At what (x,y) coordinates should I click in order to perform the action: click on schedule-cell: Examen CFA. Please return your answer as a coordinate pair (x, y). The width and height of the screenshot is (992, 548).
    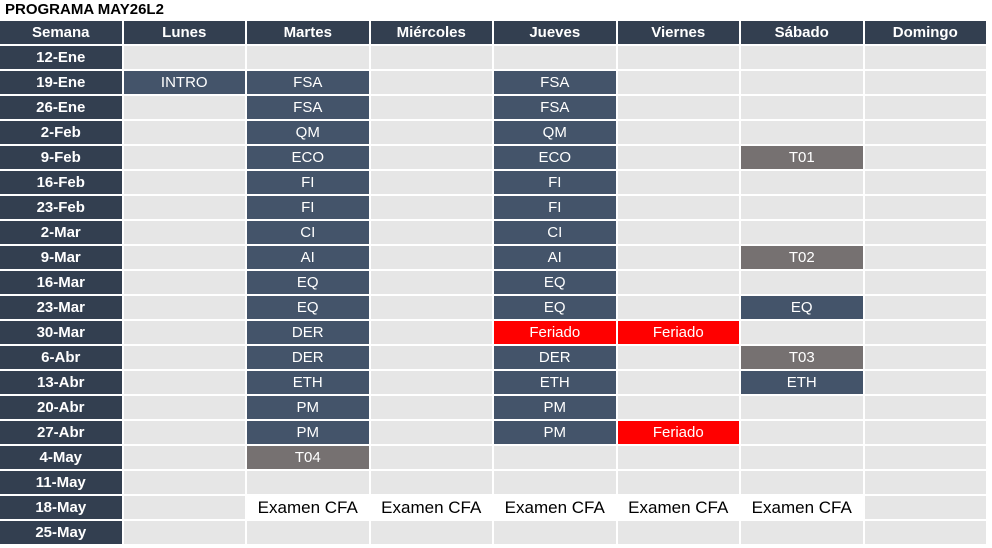
    Looking at the image, I should click on (309, 508).